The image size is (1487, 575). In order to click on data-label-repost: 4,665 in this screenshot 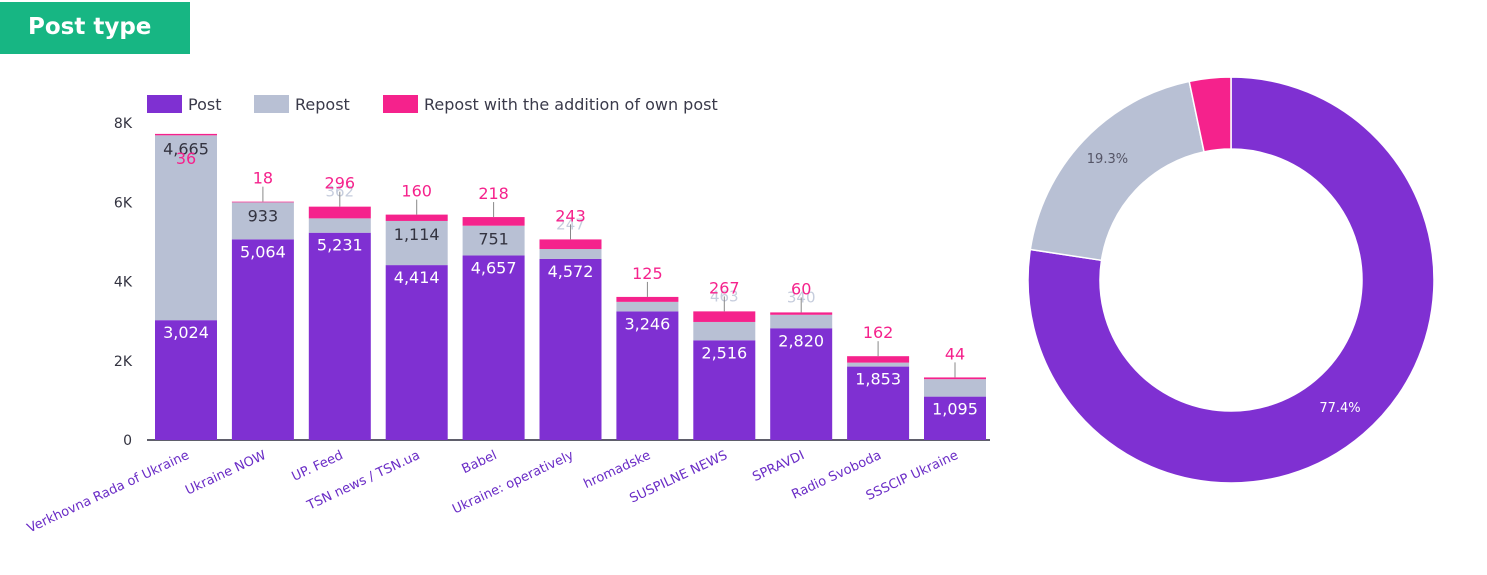, I will do `click(186, 148)`.